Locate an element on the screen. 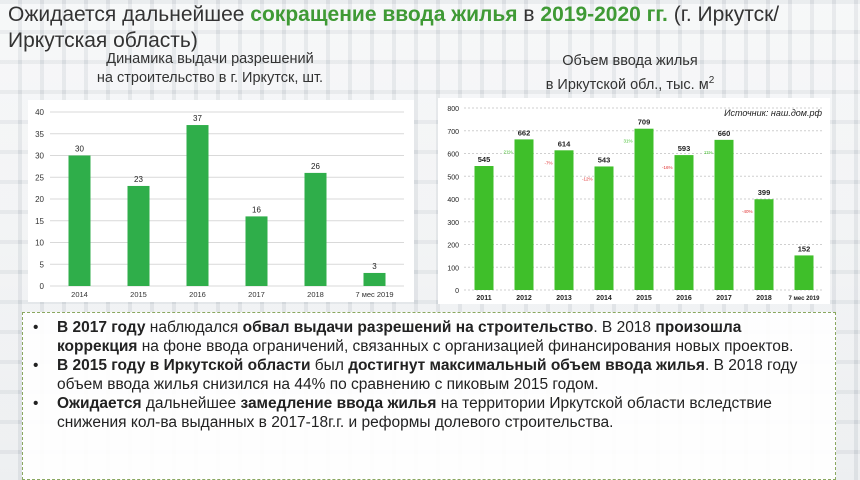 The image size is (860, 480). chart1-data-label: 3 is located at coordinates (374, 266).